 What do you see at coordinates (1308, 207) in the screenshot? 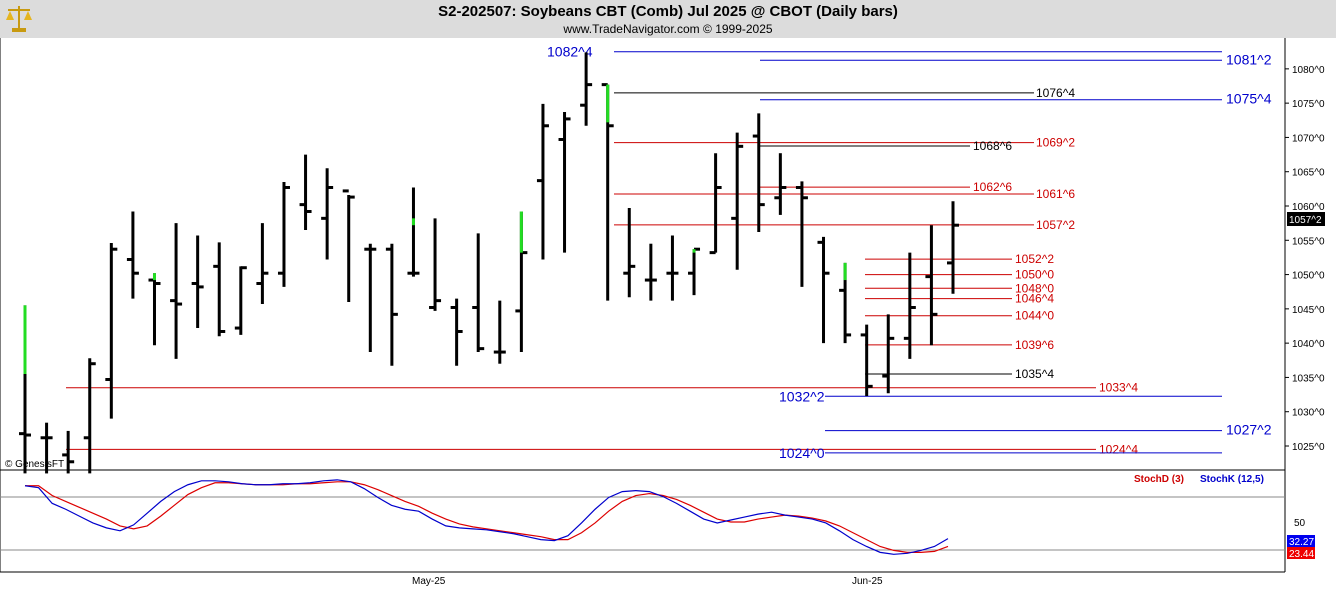
I see `y-tick-label: 1060^0` at bounding box center [1308, 207].